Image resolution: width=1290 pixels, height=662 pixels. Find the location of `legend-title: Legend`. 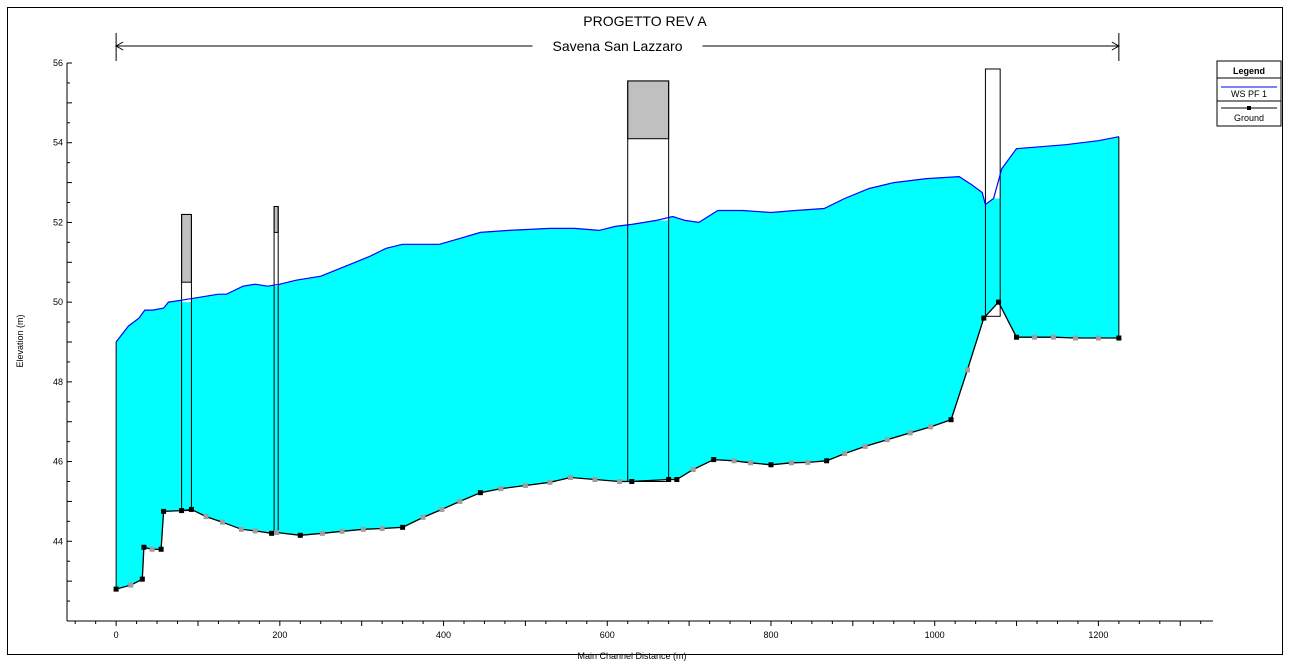

legend-title: Legend is located at coordinates (1249, 71).